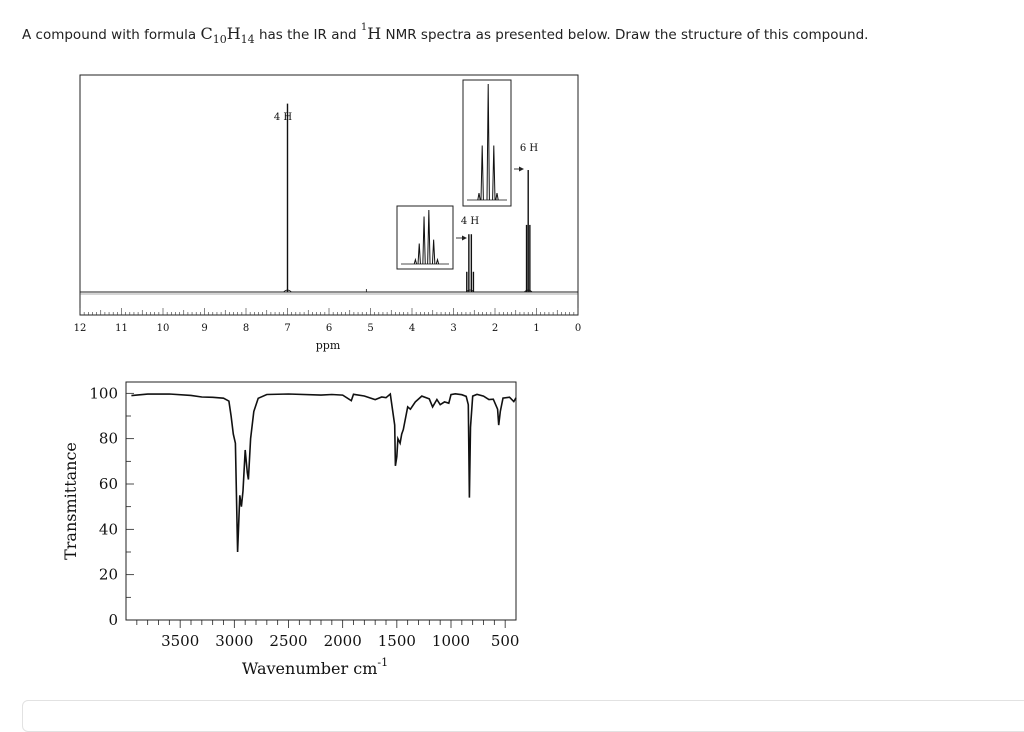 This screenshot has width=1024, height=732. What do you see at coordinates (287, 328) in the screenshot?
I see `nmr-tick-label: 7` at bounding box center [287, 328].